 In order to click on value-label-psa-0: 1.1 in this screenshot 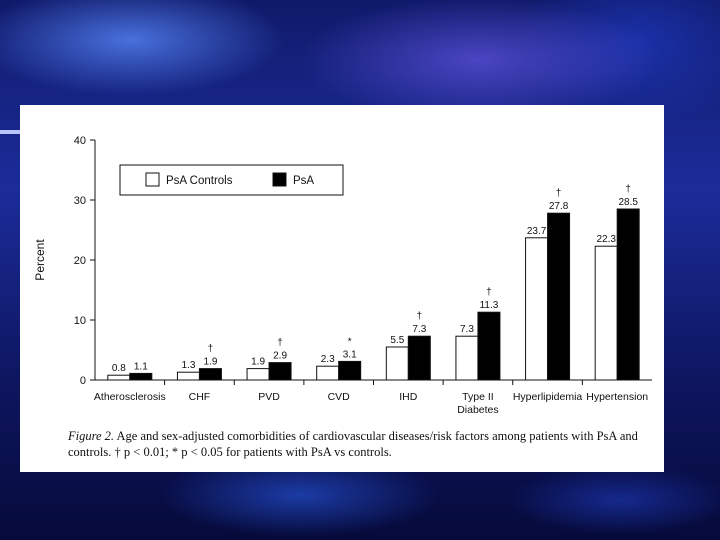, I will do `click(141, 366)`.